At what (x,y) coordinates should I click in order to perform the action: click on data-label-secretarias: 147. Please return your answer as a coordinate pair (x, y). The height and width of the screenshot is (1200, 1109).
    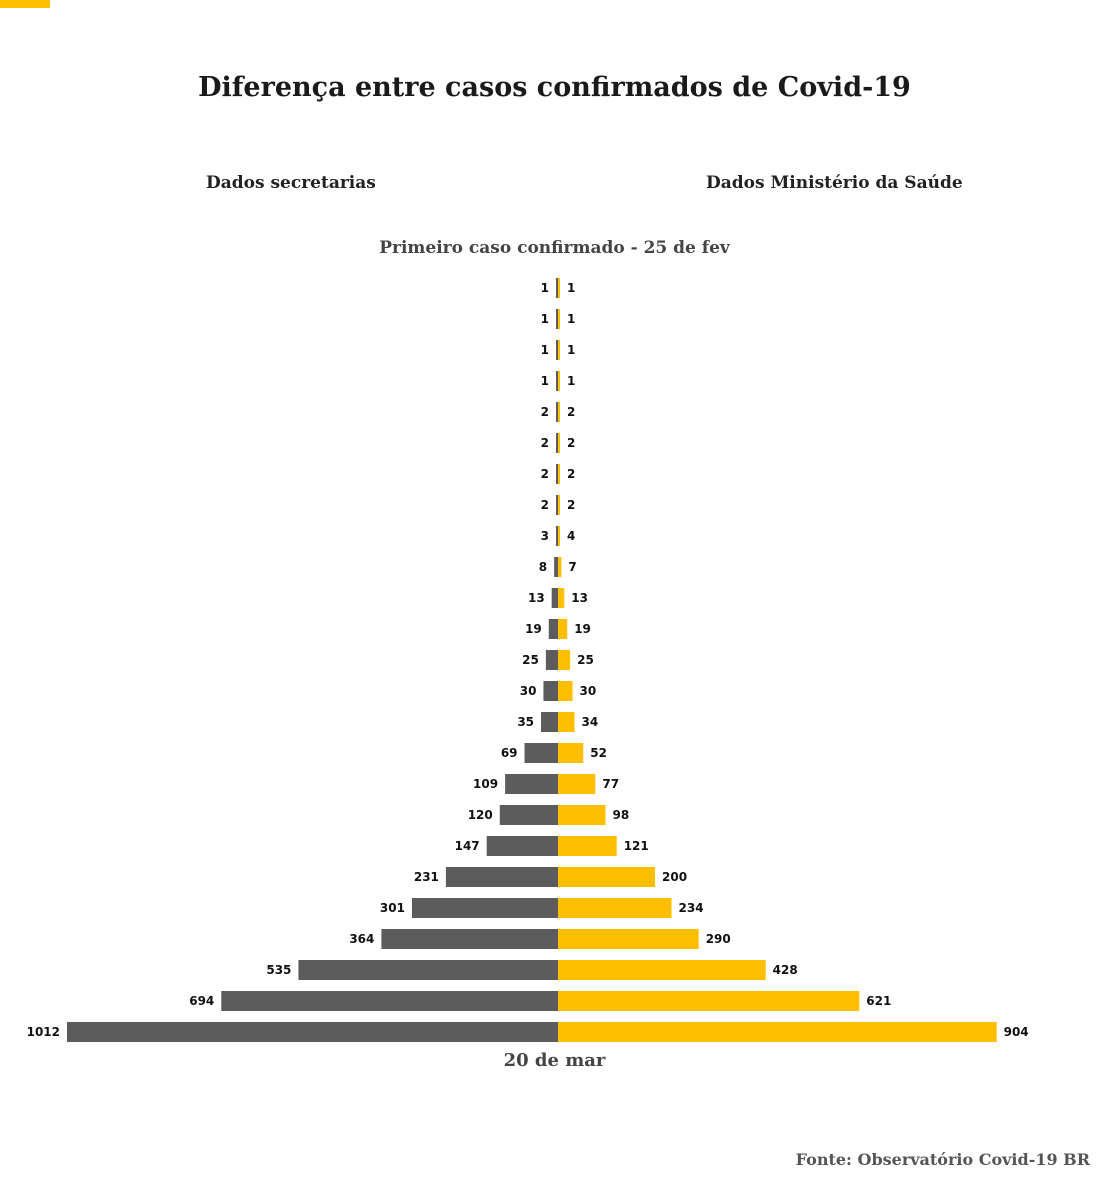
    Looking at the image, I should click on (467, 846).